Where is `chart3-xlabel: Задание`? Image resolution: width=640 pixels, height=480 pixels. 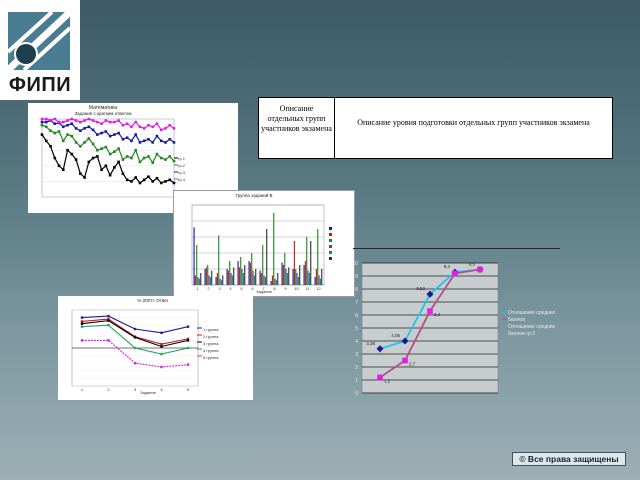 chart3-xlabel: Задание is located at coordinates (148, 392).